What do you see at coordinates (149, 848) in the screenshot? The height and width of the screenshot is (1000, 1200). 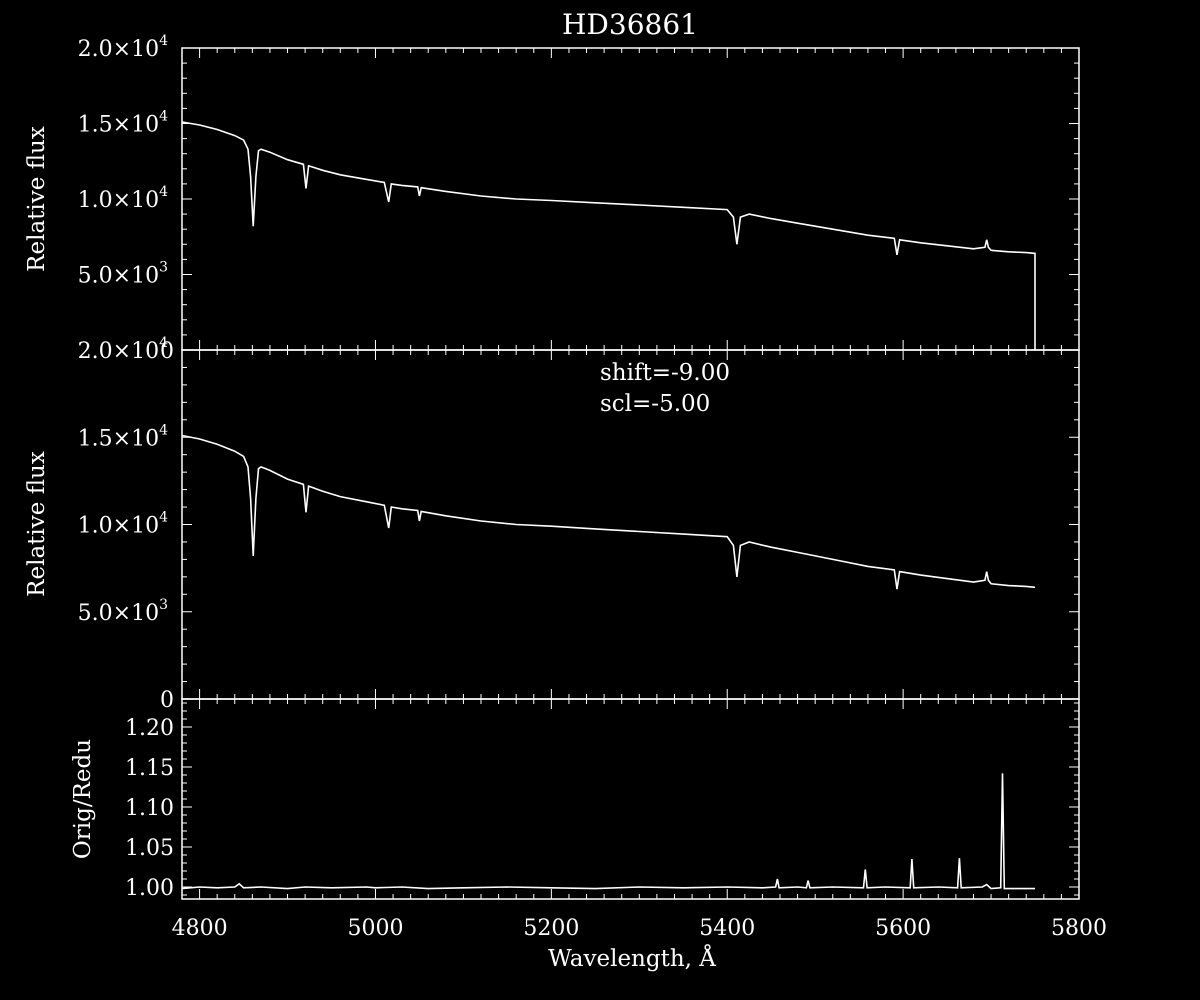 I see `y-tick-label: 1.05` at bounding box center [149, 848].